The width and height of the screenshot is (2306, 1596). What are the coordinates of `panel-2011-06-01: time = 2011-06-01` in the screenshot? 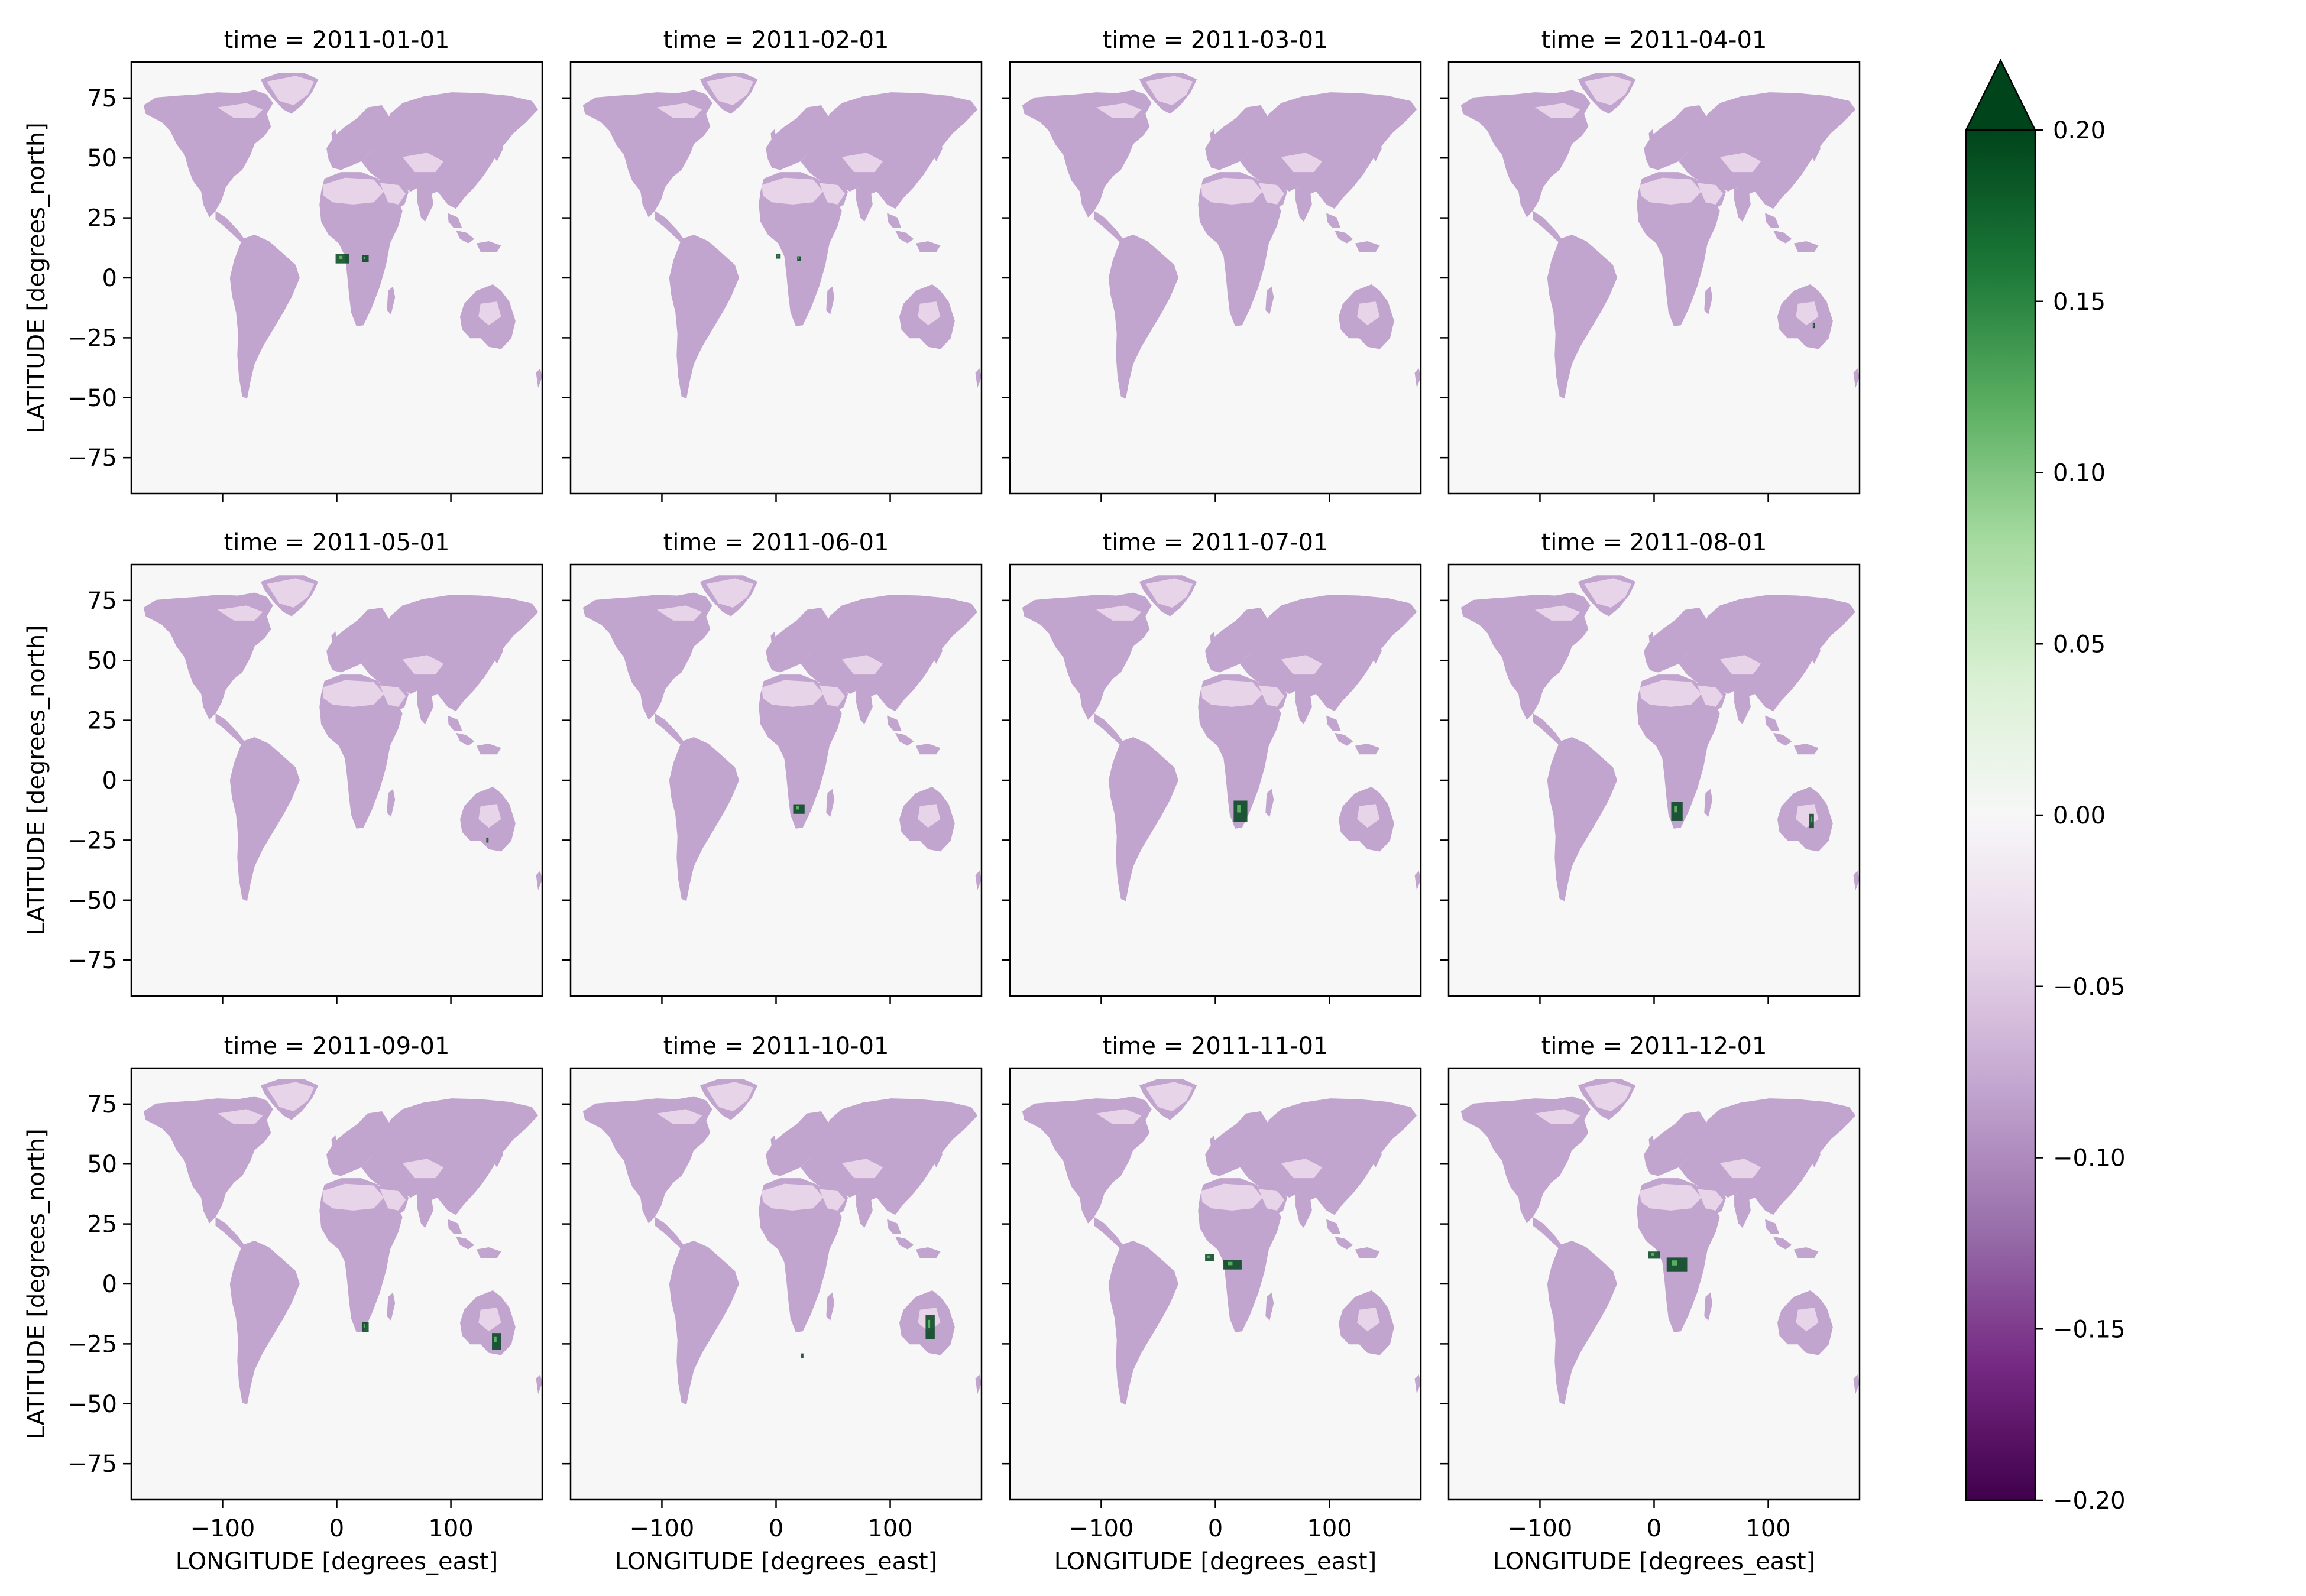 It's located at (772, 766).